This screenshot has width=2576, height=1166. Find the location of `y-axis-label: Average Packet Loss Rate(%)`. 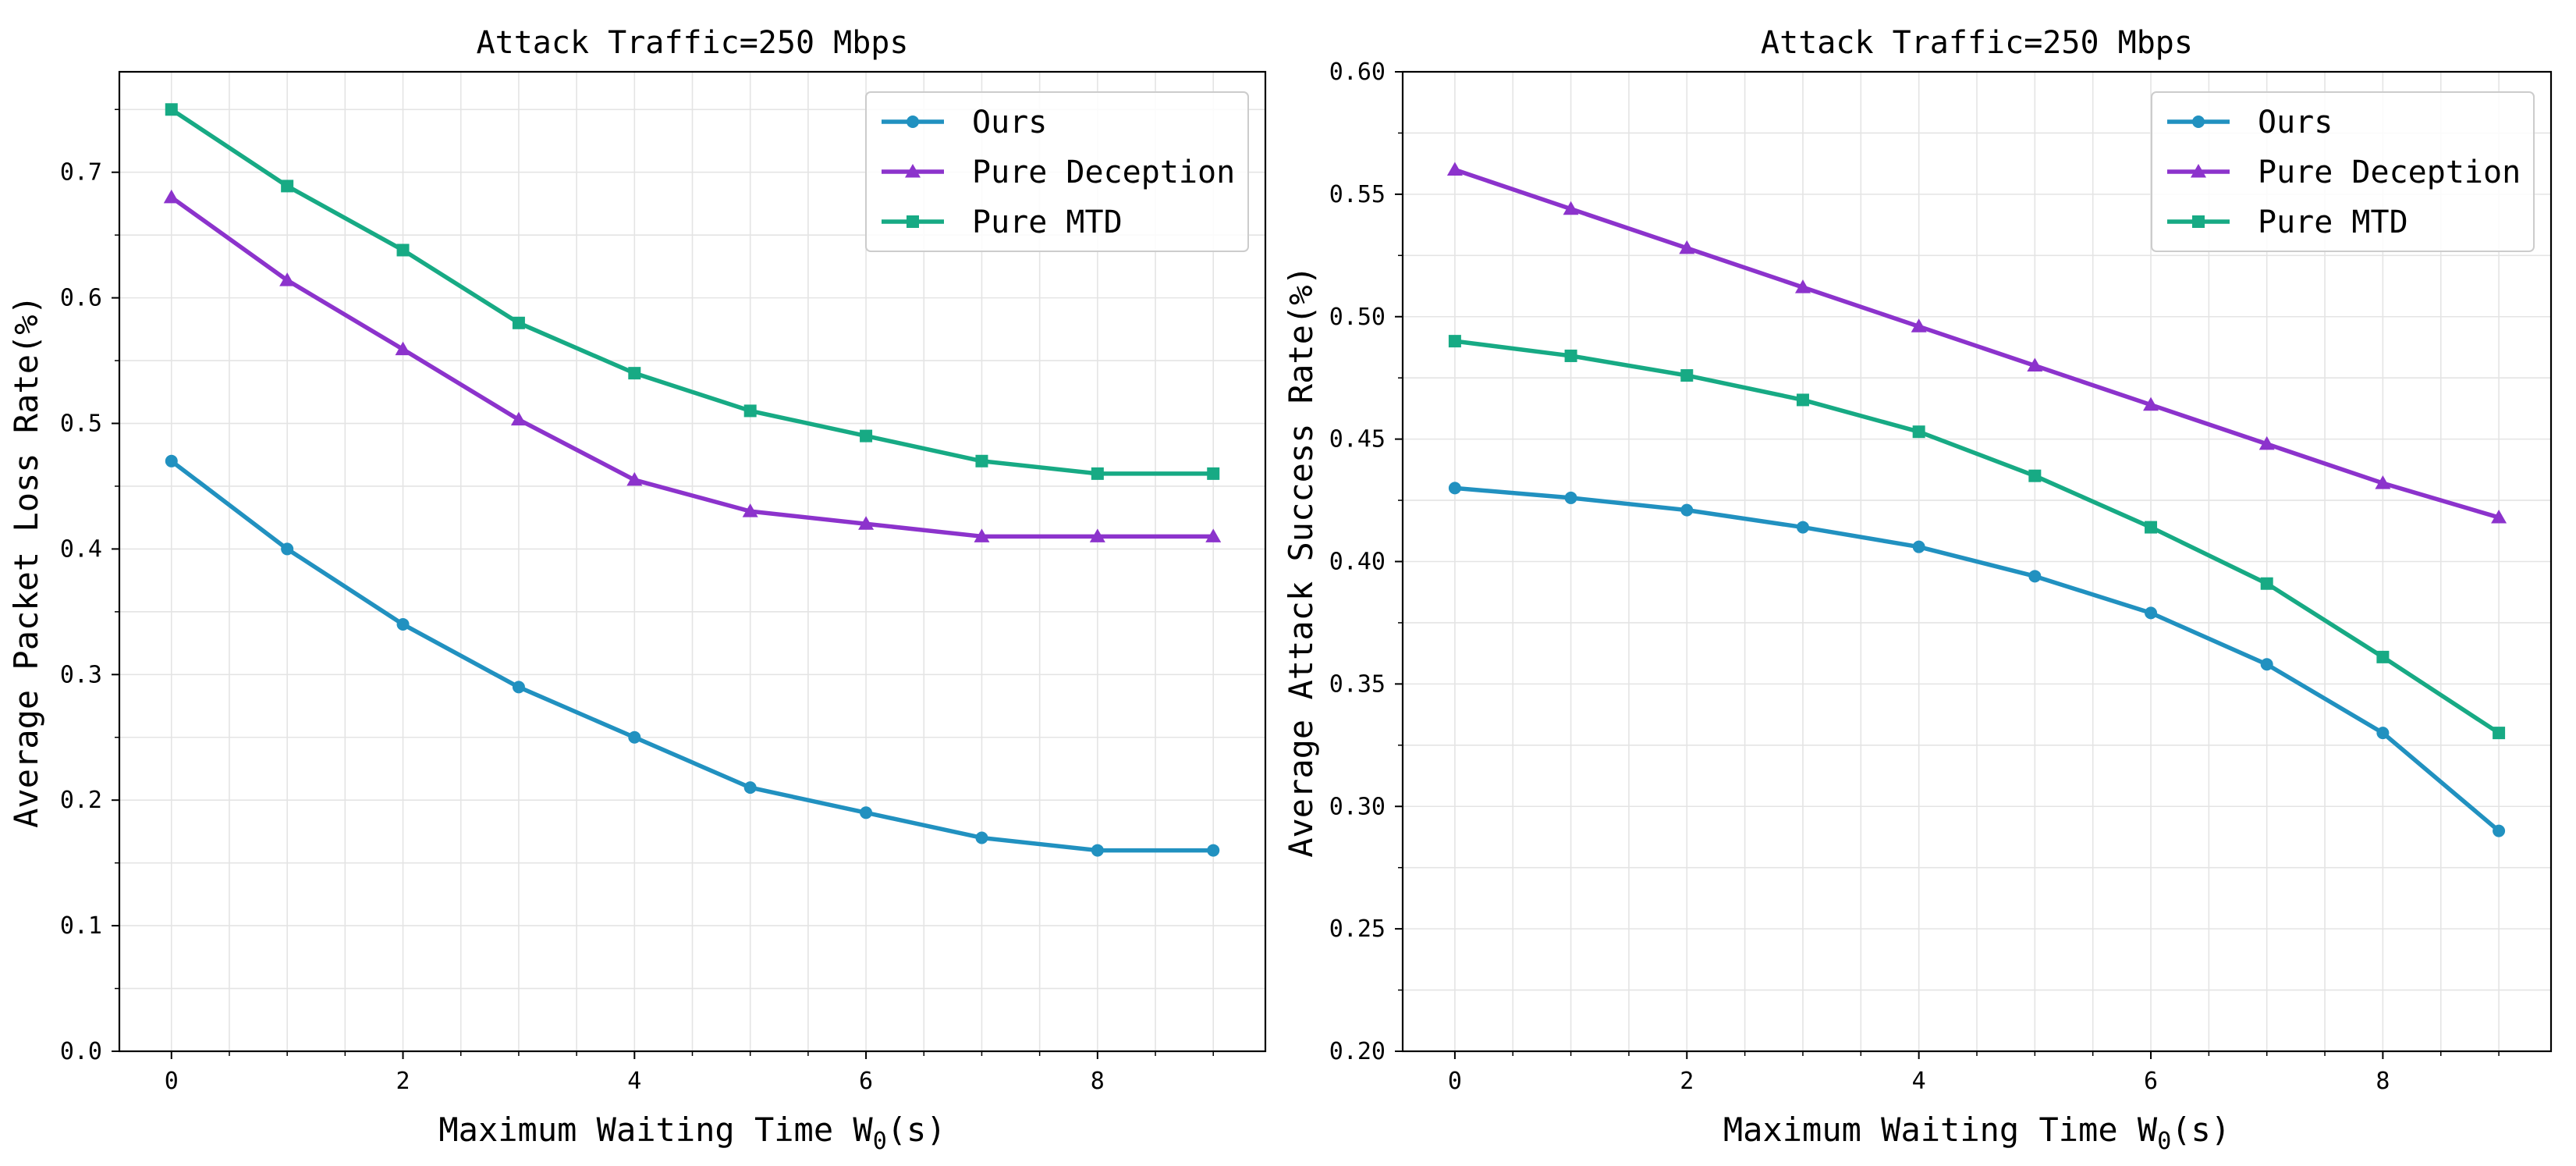

y-axis-label: Average Packet Loss Rate(%) is located at coordinates (26, 561).